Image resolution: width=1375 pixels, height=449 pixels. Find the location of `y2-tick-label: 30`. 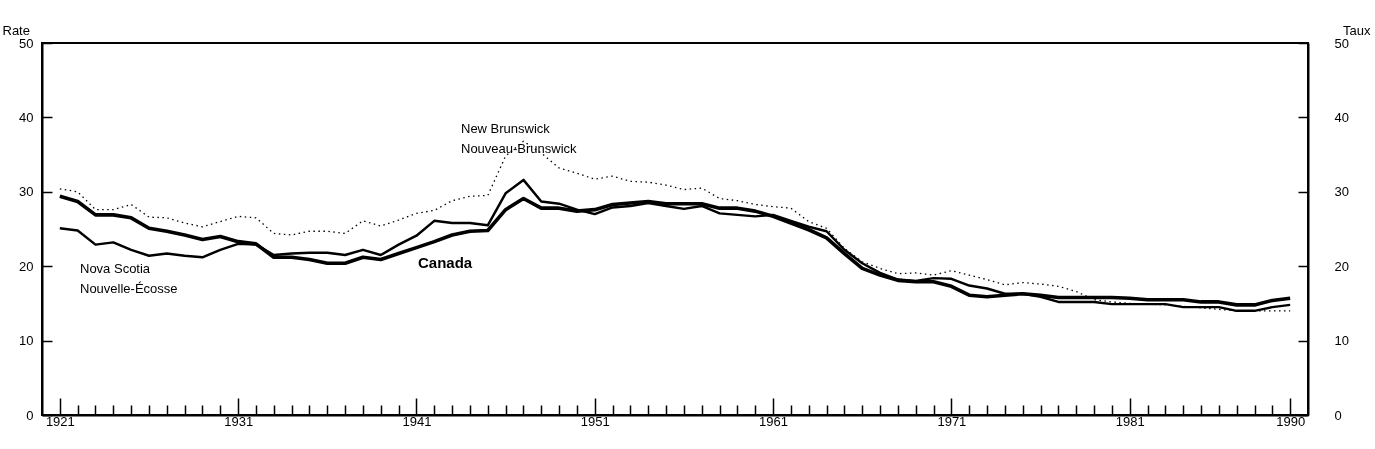

y2-tick-label: 30 is located at coordinates (1341, 192).